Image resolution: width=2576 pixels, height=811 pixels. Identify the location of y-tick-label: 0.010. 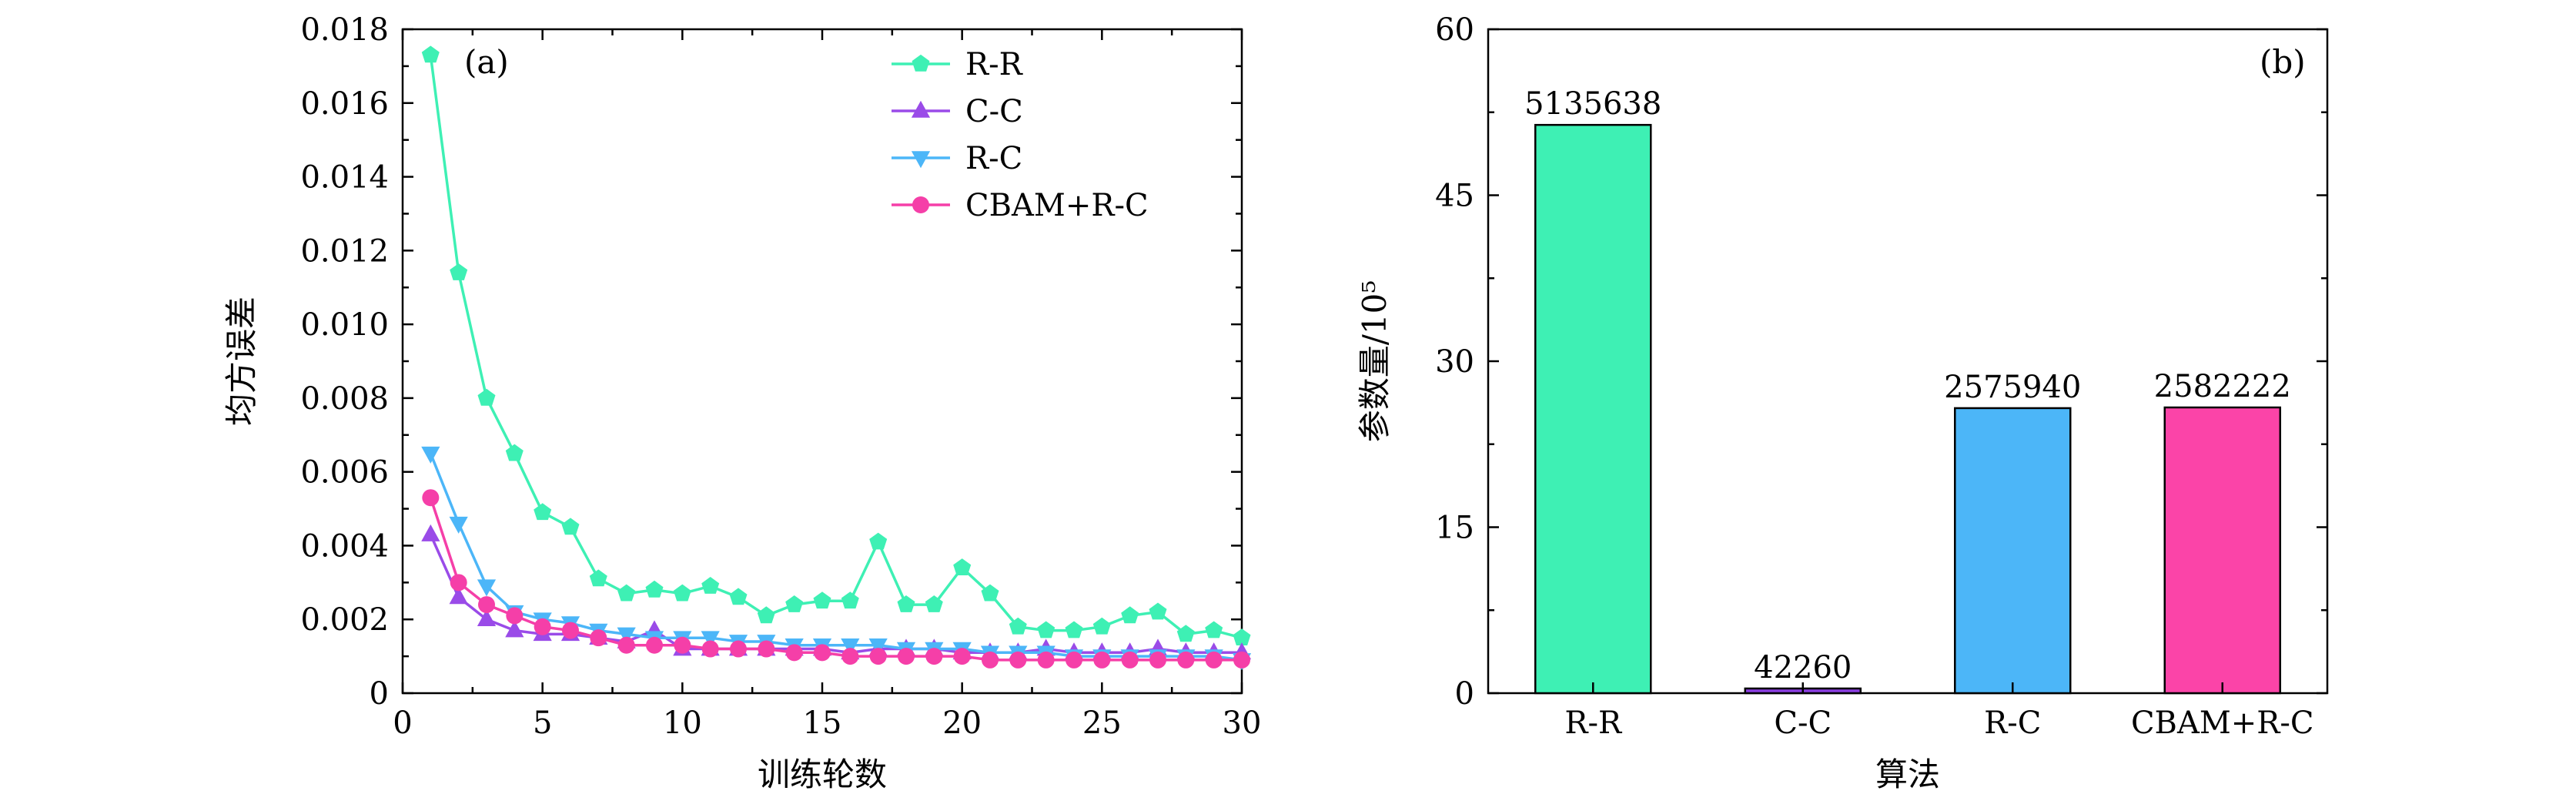
(345, 325).